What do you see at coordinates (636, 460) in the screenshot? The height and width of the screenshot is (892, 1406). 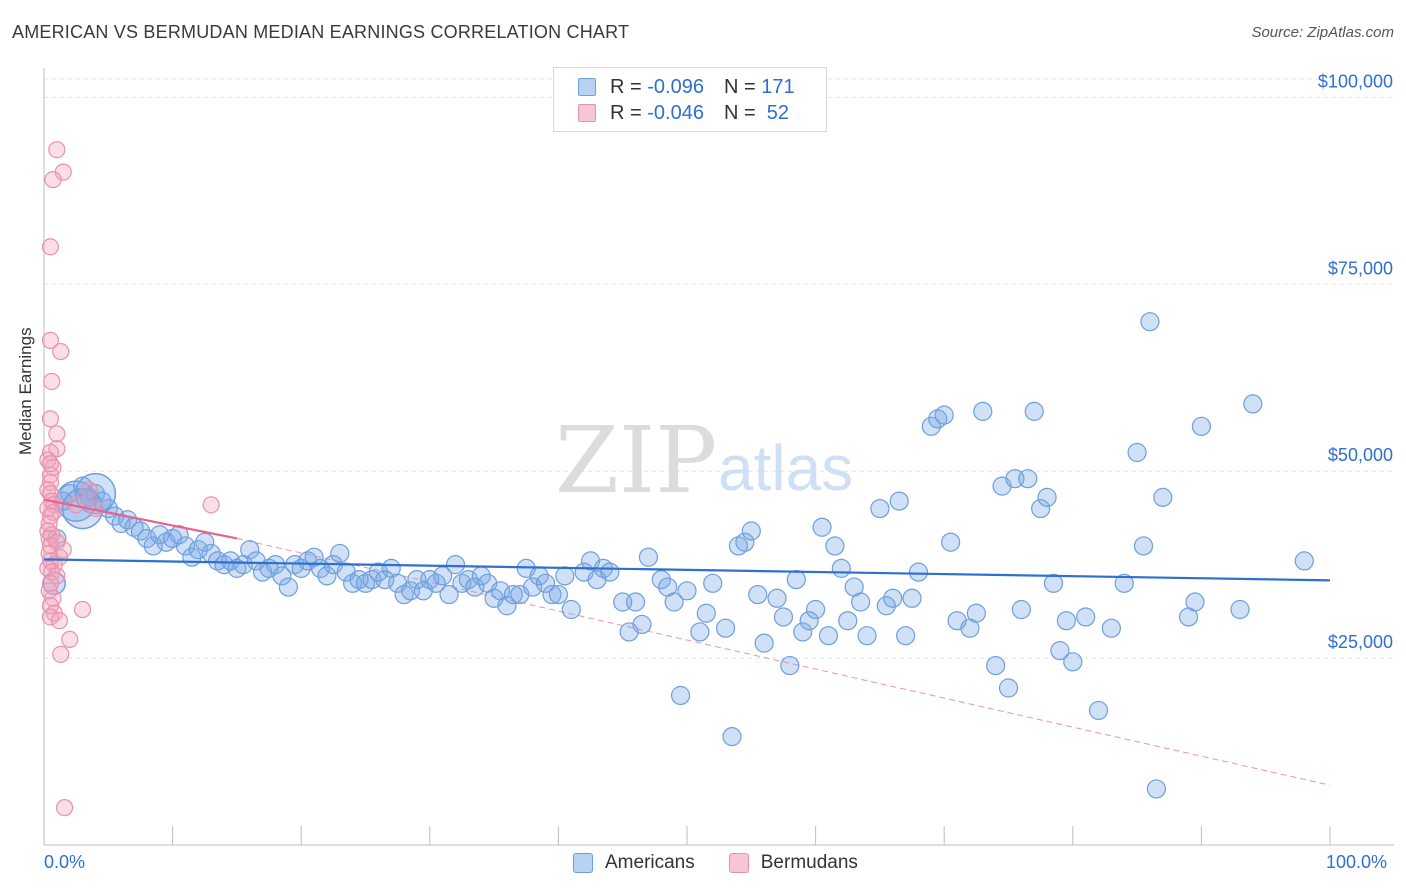 I see `watermark-zip: ZIP` at bounding box center [636, 460].